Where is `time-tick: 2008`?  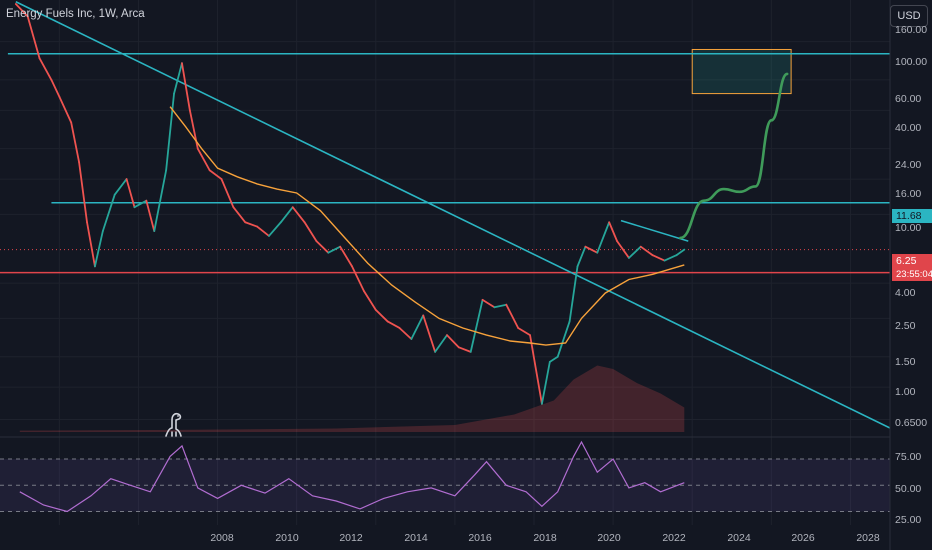
time-tick: 2008 is located at coordinates (222, 538).